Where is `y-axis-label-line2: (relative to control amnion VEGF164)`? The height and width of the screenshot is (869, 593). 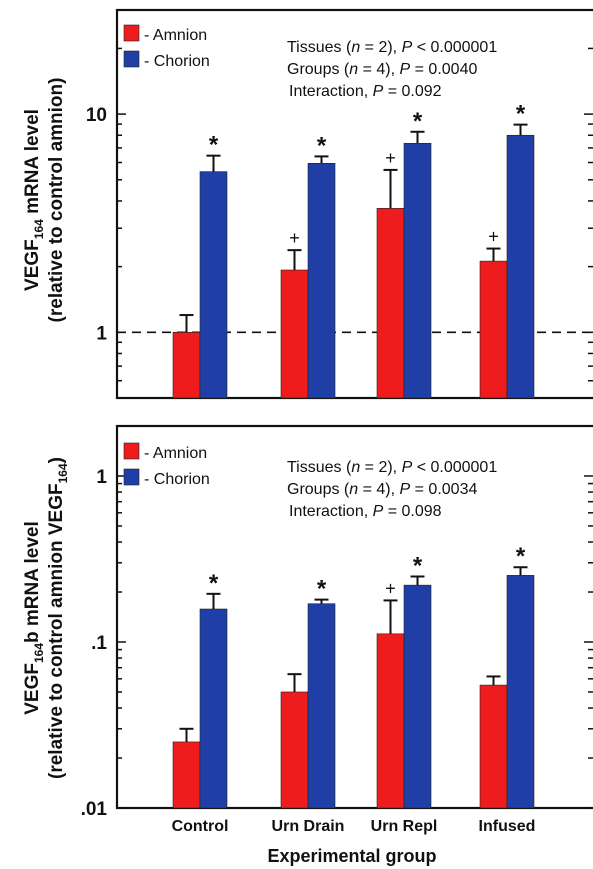
y-axis-label-line2: (relative to control amnion VEGF164) is located at coordinates (58, 618).